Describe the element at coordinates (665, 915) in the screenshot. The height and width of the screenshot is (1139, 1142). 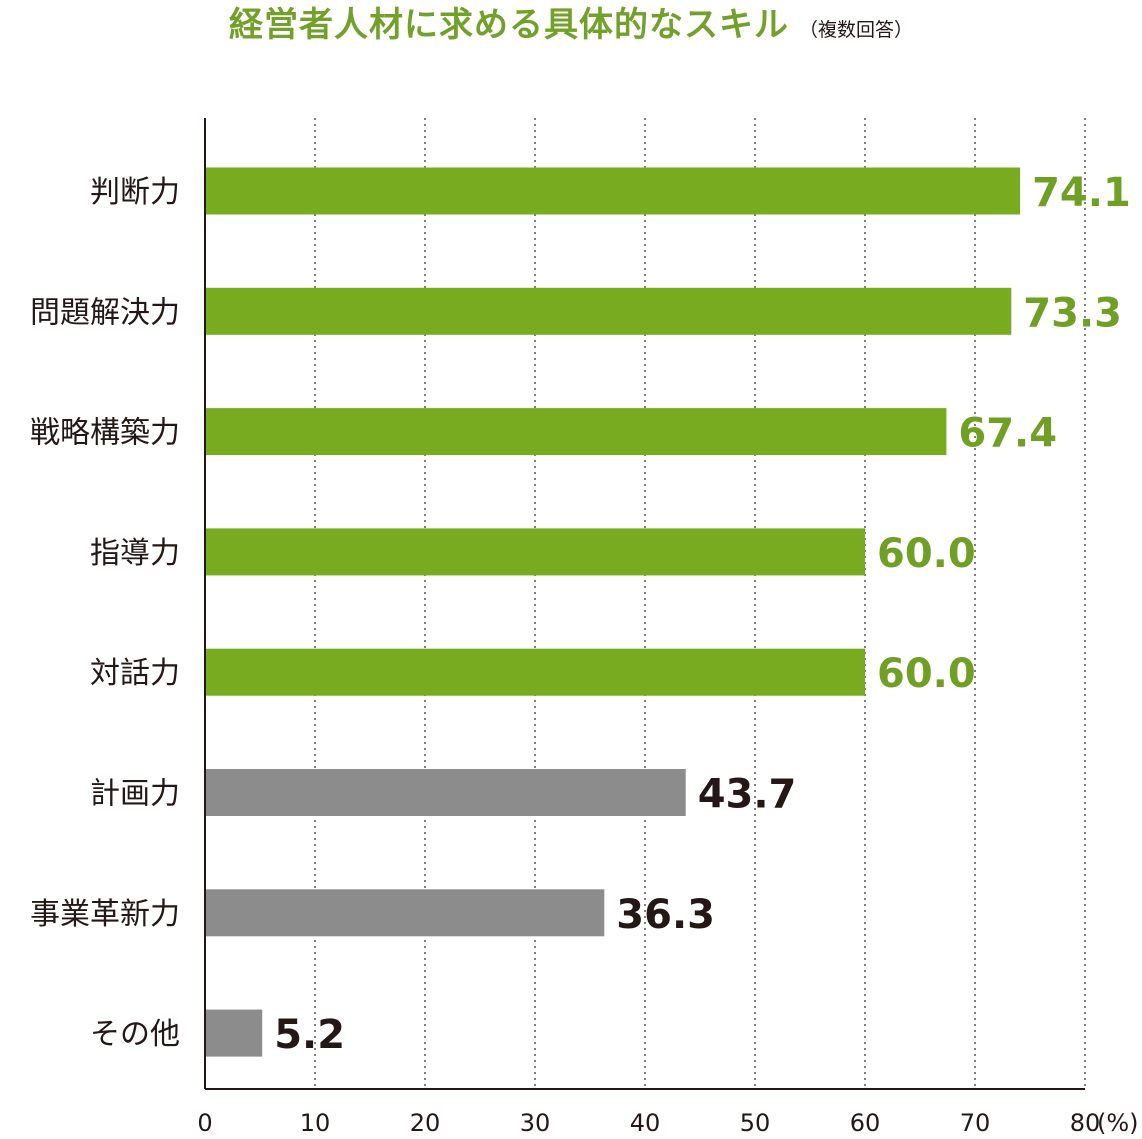
I see `data-label: 36.3` at that location.